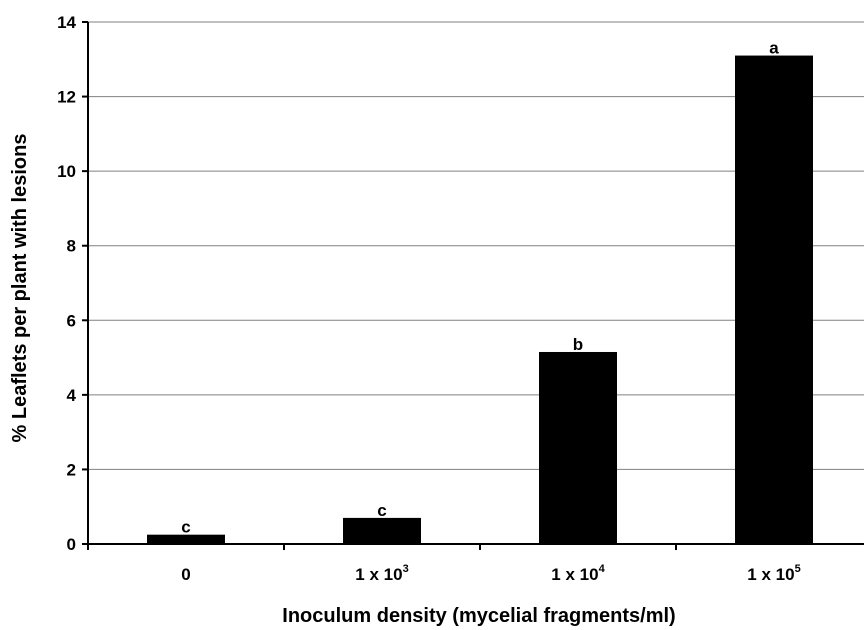  What do you see at coordinates (71, 544) in the screenshot?
I see `y-tick-label: 0` at bounding box center [71, 544].